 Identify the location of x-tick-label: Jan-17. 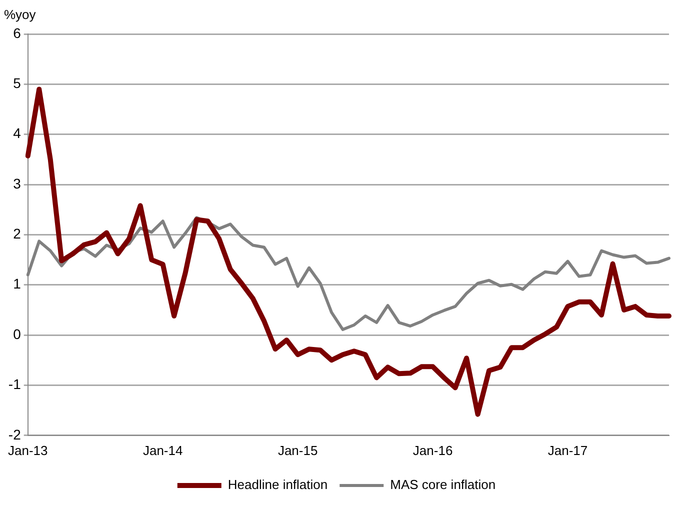
(568, 450).